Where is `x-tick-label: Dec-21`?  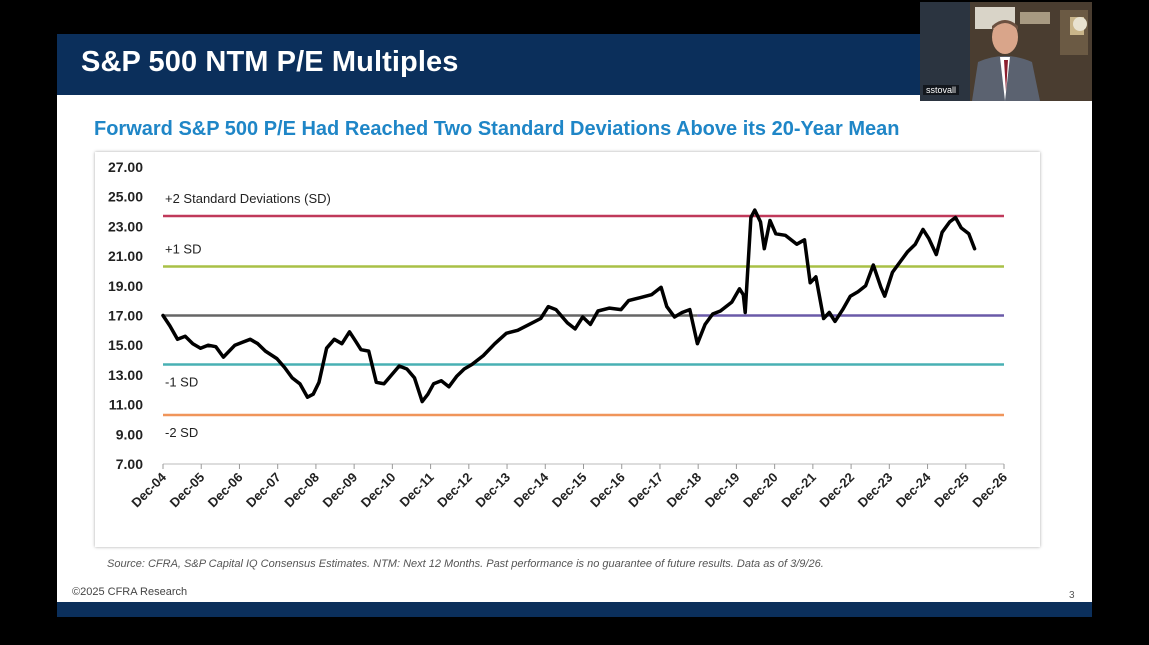 x-tick-label: Dec-21 is located at coordinates (798, 490).